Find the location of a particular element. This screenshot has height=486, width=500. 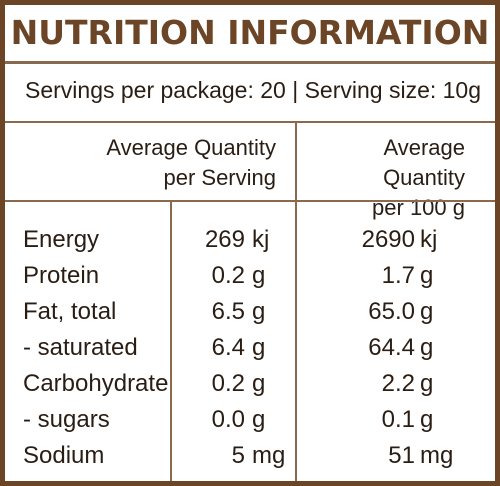

serving-divider is located at coordinates (250, 122).